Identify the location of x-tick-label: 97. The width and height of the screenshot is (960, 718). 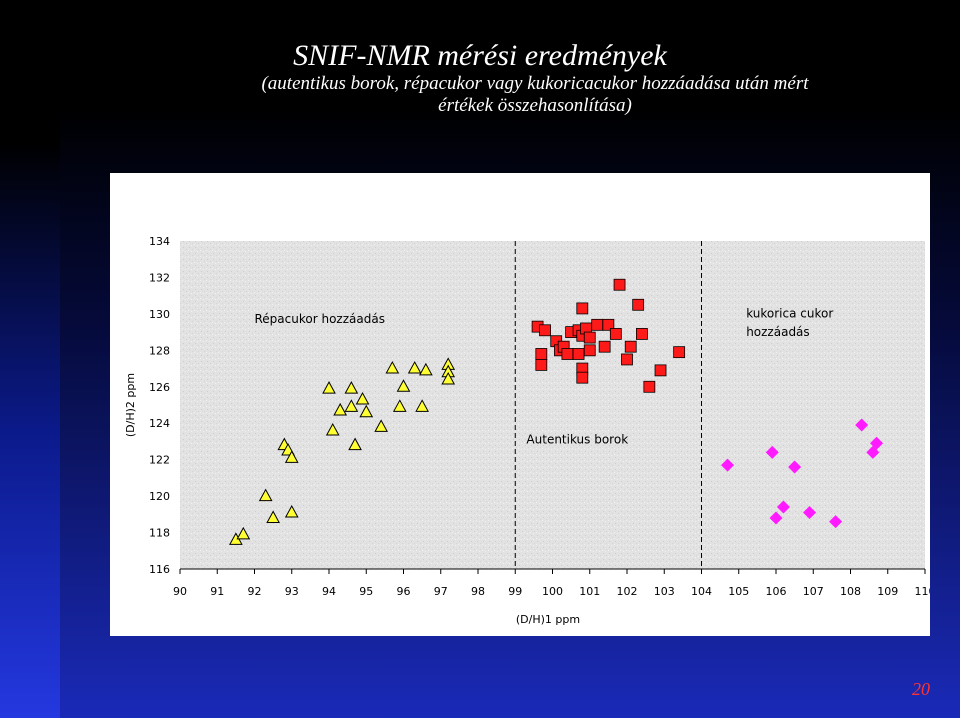
(441, 591).